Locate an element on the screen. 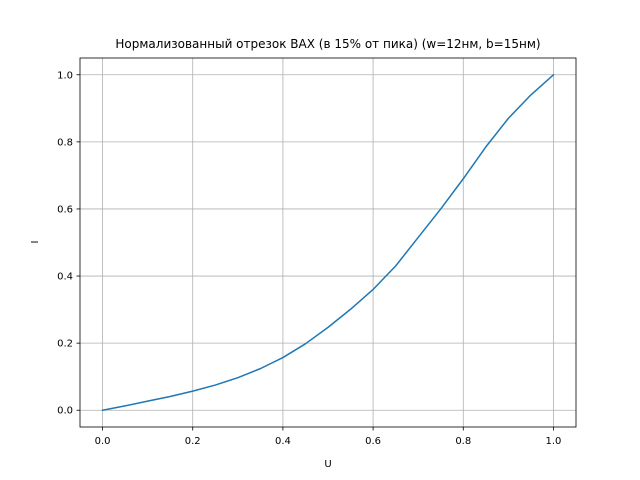 This screenshot has width=640, height=480. y-axis: 0.0 0.2 0.4 0.6 0.8 1.0 is located at coordinates (68, 243).